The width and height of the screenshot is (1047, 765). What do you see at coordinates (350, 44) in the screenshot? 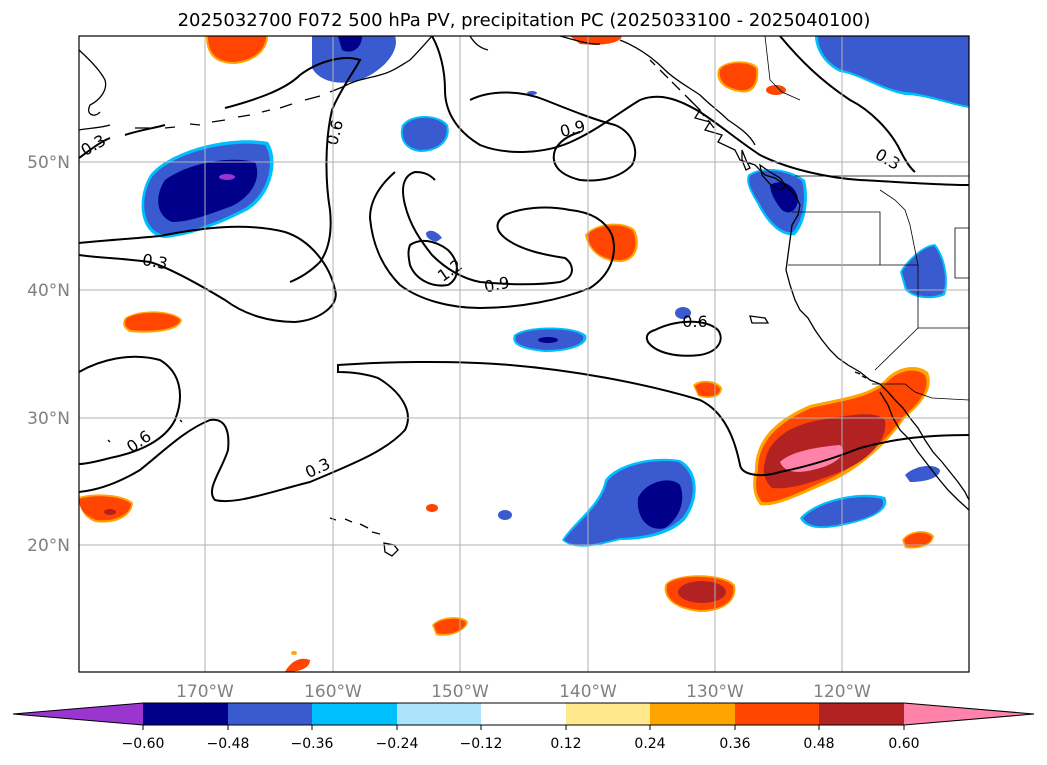
I see `neg-blob-2-navy` at bounding box center [350, 44].